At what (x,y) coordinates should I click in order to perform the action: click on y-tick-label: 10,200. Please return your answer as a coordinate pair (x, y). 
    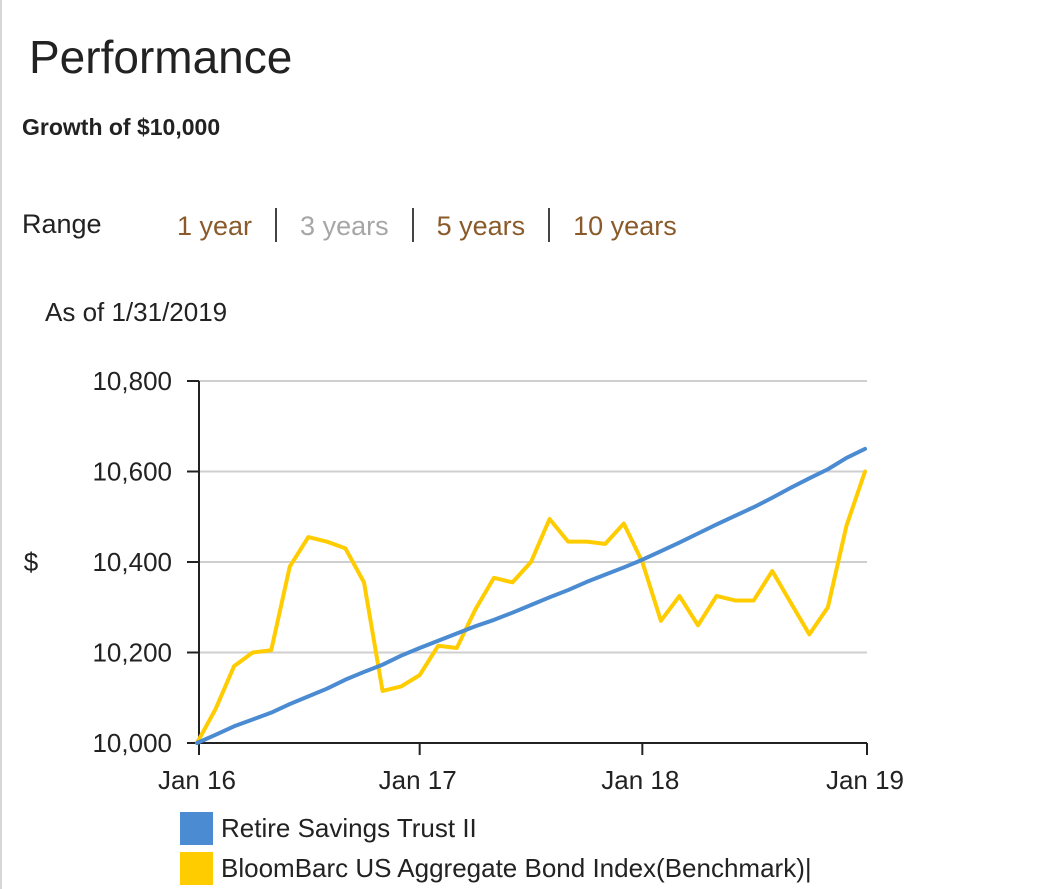
    Looking at the image, I should click on (132, 653).